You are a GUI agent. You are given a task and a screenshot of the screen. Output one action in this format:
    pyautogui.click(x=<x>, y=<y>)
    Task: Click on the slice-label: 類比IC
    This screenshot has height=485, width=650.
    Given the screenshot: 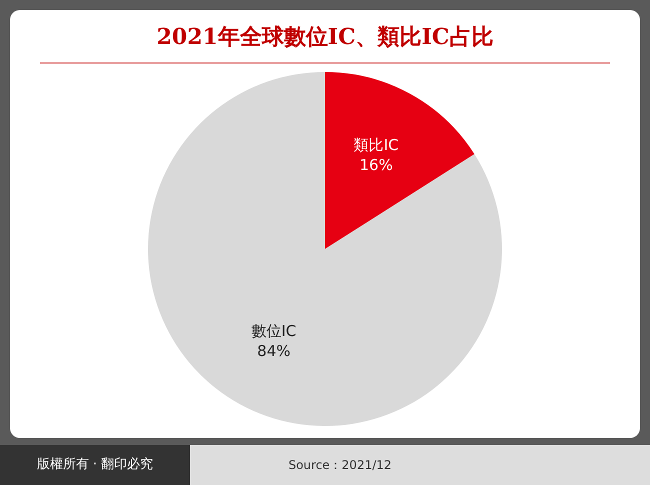 What is the action you would take?
    pyautogui.click(x=376, y=145)
    